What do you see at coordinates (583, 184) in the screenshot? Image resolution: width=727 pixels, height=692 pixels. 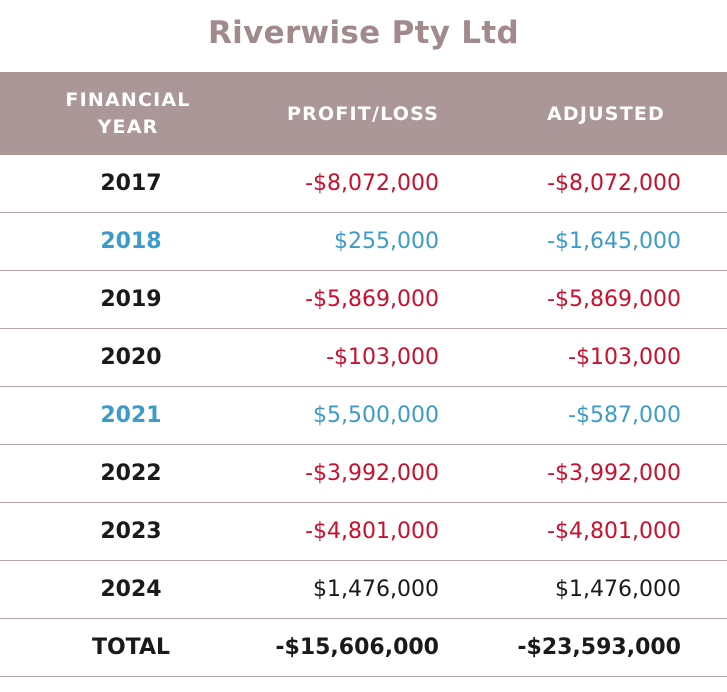 I see `cell-adjusted: -$8,072,000` at bounding box center [583, 184].